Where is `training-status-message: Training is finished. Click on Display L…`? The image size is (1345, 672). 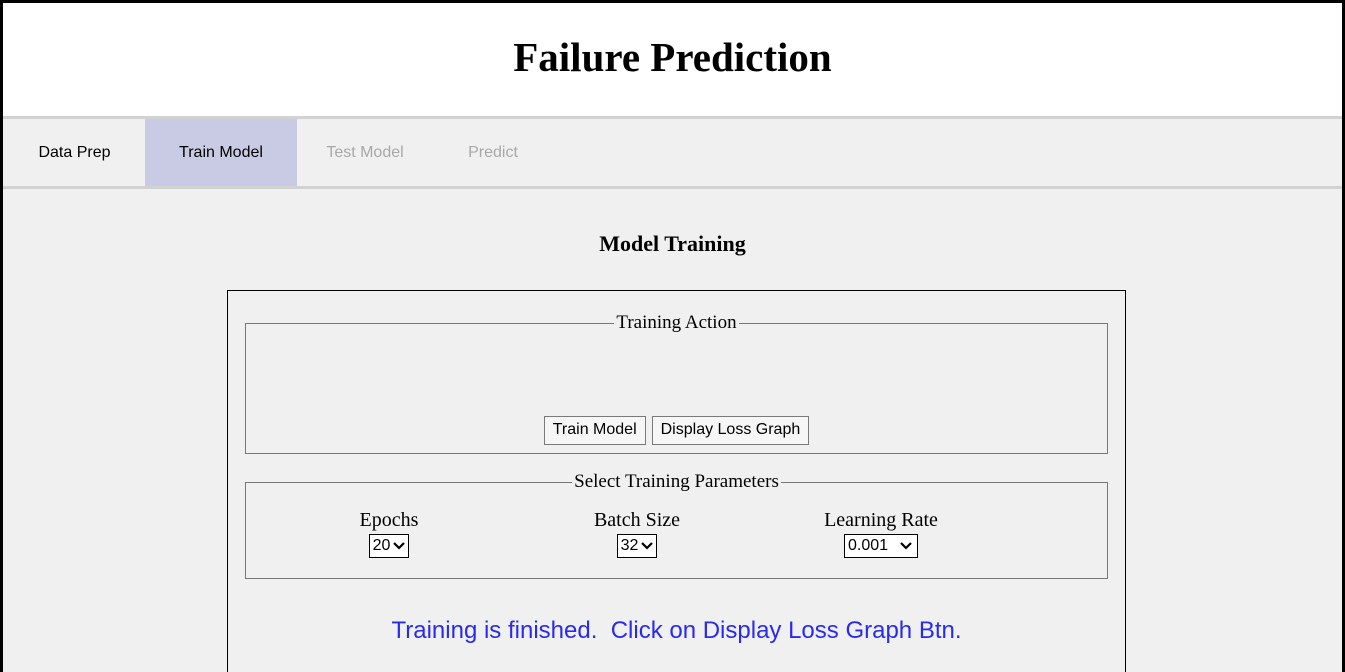 training-status-message: Training is finished. Click on Display L… is located at coordinates (676, 630).